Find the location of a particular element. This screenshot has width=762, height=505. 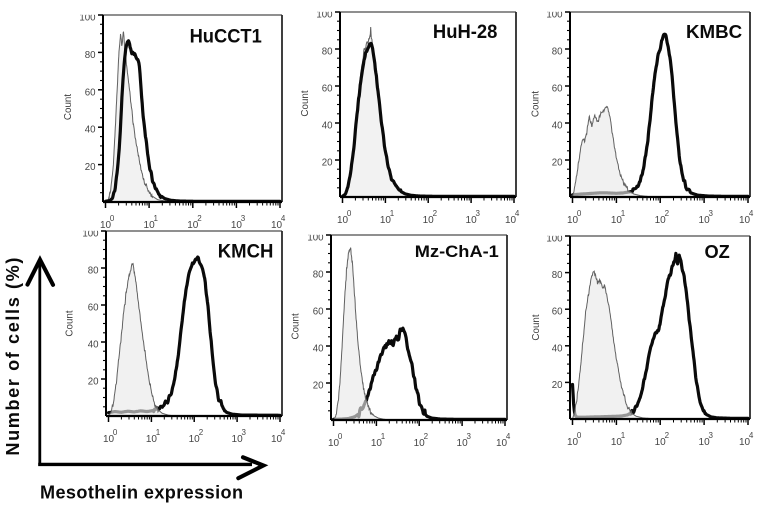

svg-text: HuH-28 is located at coordinates (465, 32).